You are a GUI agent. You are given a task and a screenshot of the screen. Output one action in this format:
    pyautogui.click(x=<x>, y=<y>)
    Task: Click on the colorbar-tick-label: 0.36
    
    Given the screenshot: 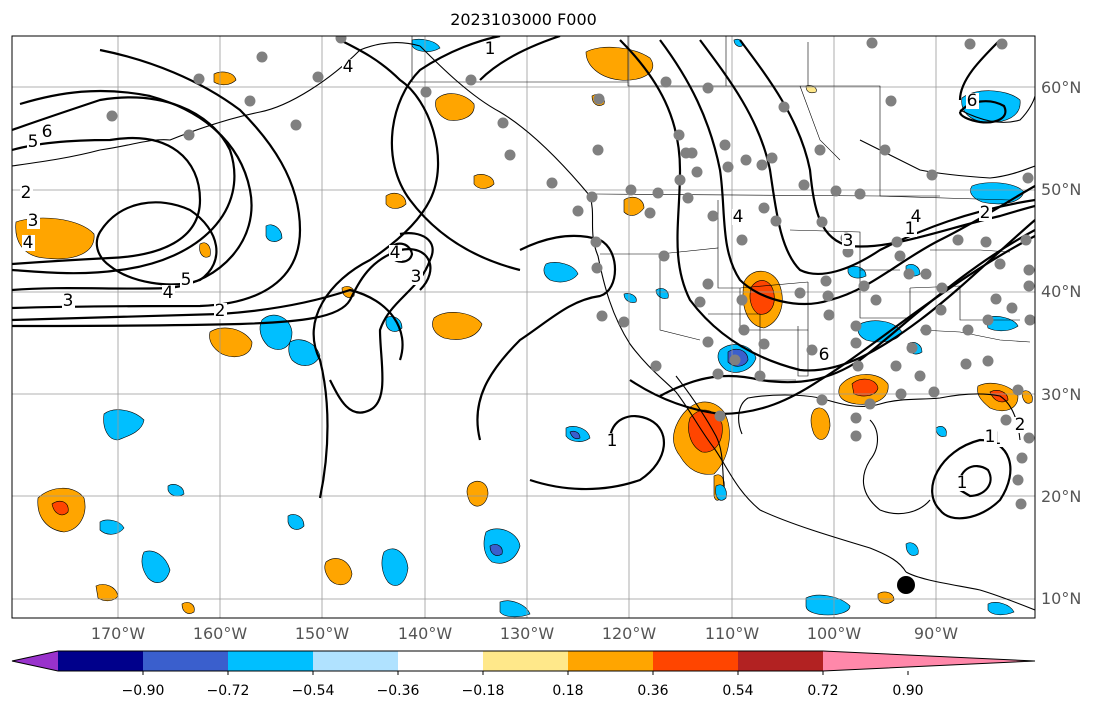 What is the action you would take?
    pyautogui.click(x=653, y=691)
    